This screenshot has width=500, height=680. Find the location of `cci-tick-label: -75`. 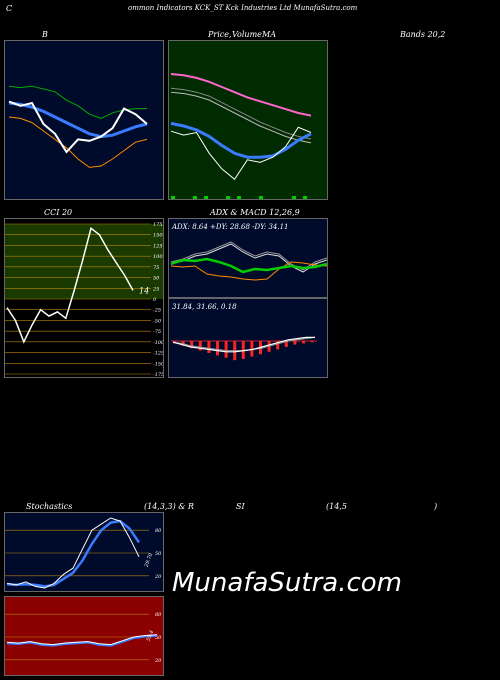

cci-tick-label: -75 is located at coordinates (157, 332).